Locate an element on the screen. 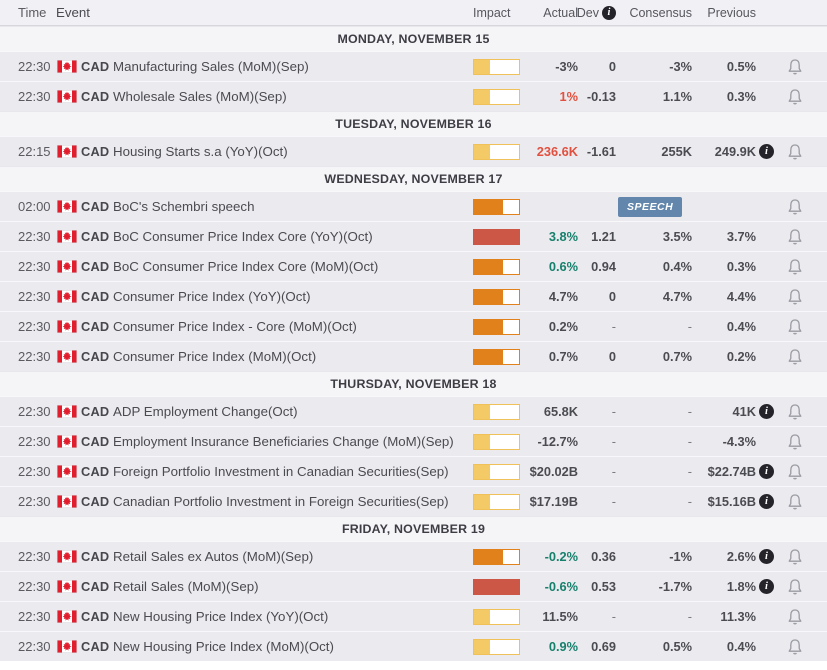 This screenshot has height=670, width=827. event-name: Wholesale Sales (MoM)(Sep) is located at coordinates (200, 96).